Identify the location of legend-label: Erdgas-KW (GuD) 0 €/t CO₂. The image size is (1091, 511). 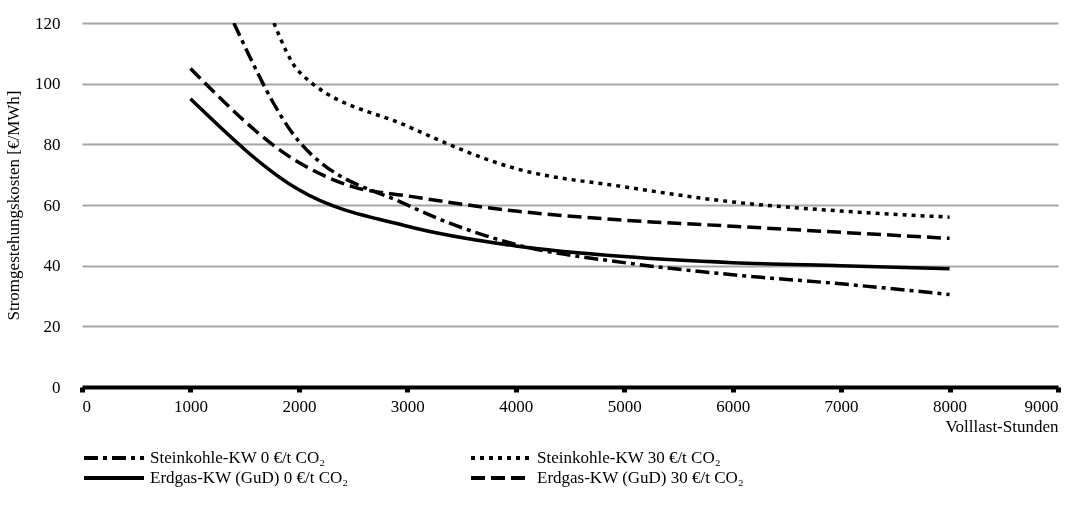
(249, 477).